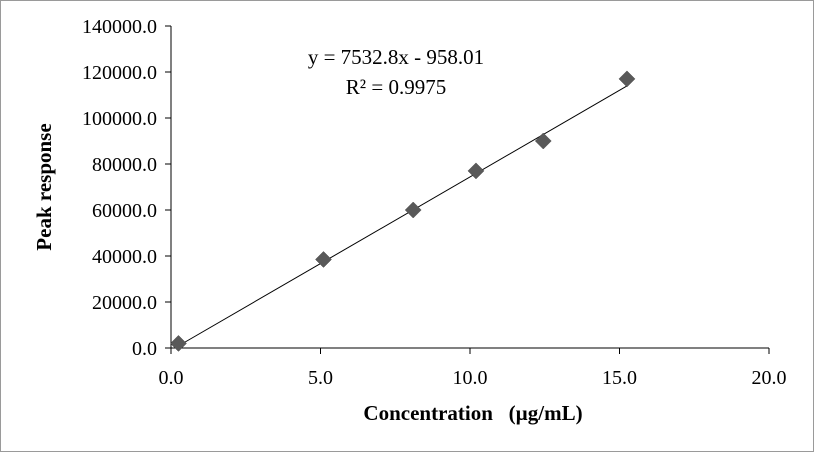 The width and height of the screenshot is (814, 453). What do you see at coordinates (472, 413) in the screenshot?
I see `x-axis-title: Concentration (µg/mL)` at bounding box center [472, 413].